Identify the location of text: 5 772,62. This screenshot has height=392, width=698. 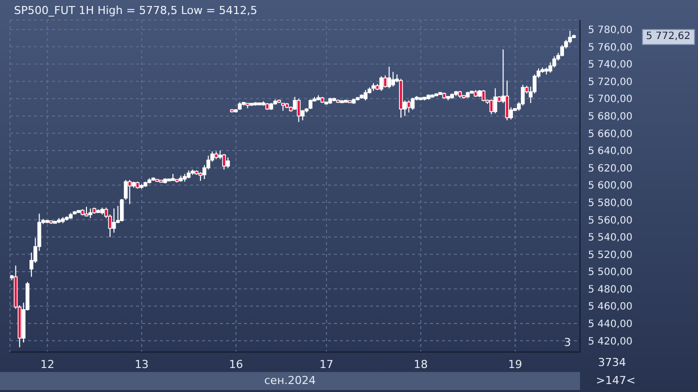
(668, 36).